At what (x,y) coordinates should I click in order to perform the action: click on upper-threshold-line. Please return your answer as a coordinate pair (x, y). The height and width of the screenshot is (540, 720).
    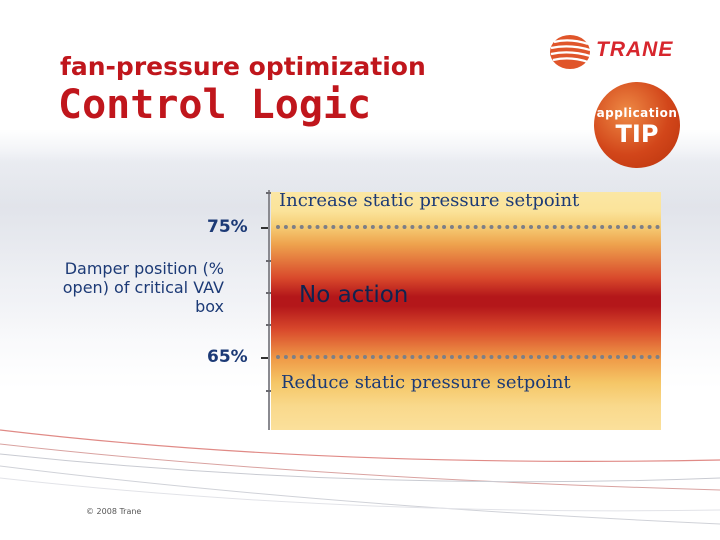
    Looking at the image, I should click on (468, 227).